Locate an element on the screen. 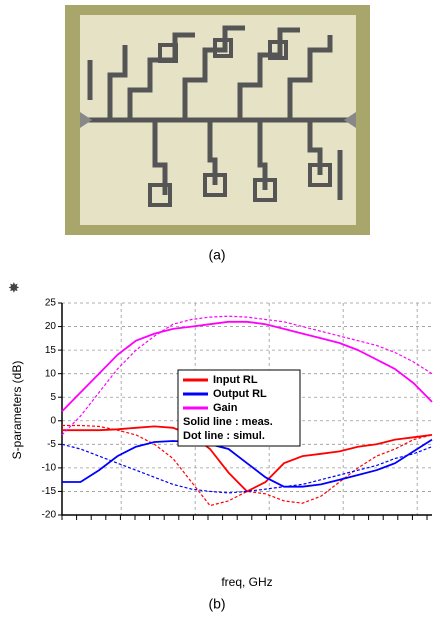 The width and height of the screenshot is (433, 621). legend-note: Dot line : simul. is located at coordinates (224, 436).